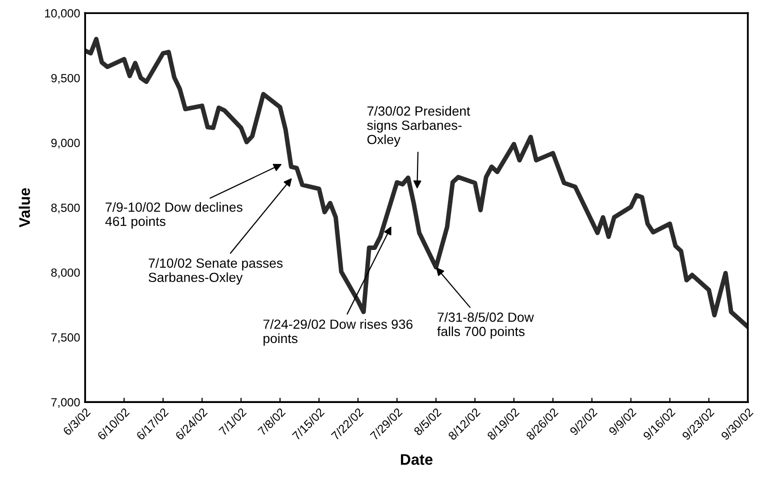  Describe the element at coordinates (65, 209) in the screenshot. I see `y-tick-label: 8,500` at that location.